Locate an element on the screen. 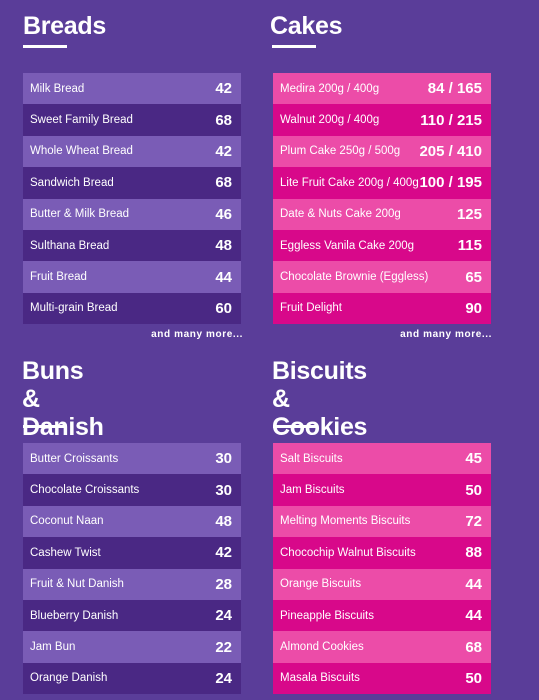  item-price: 84 / 165 is located at coordinates (454, 89).